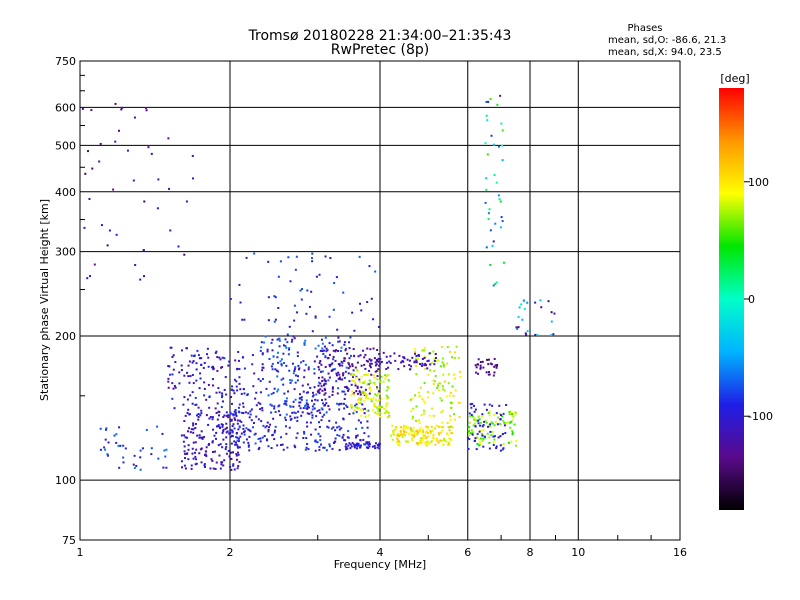  I want to click on x-axis-label: Frequency [MHz], so click(380, 564).